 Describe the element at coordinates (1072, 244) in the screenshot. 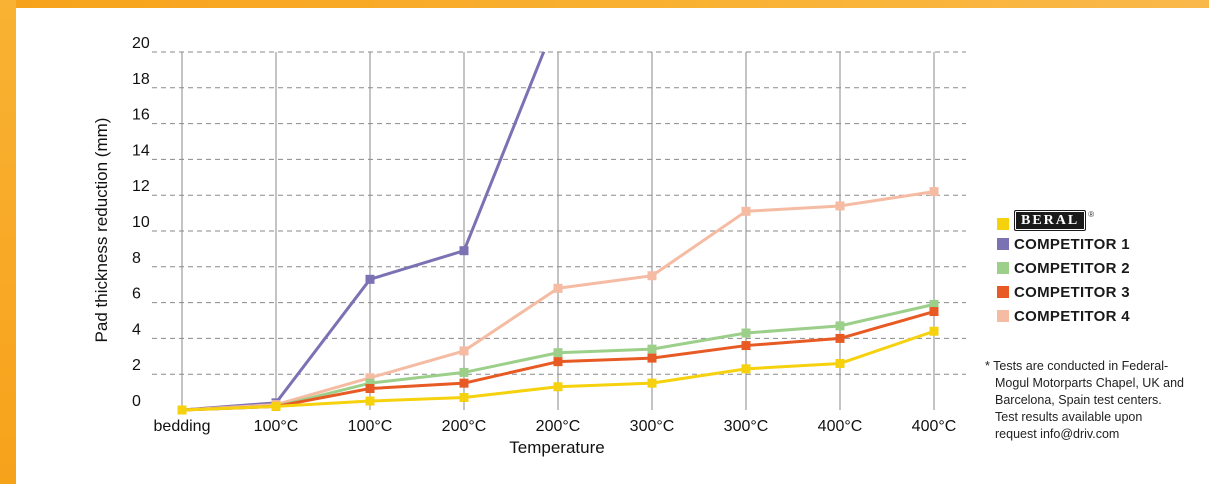

I see `legend-label-competitor-1: COMPETITOR 1` at that location.